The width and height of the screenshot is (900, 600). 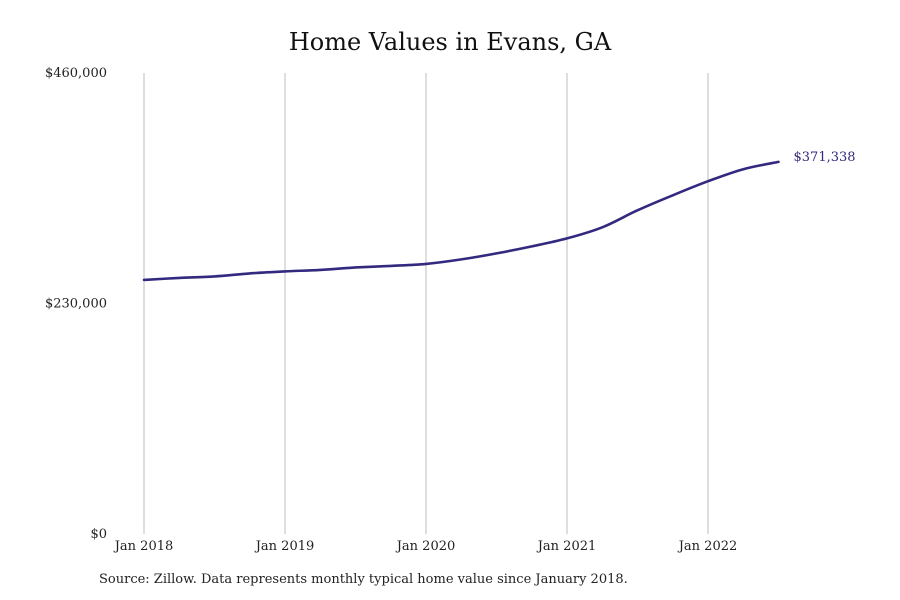 I want to click on y-tick-label: $230,000, so click(x=76, y=304).